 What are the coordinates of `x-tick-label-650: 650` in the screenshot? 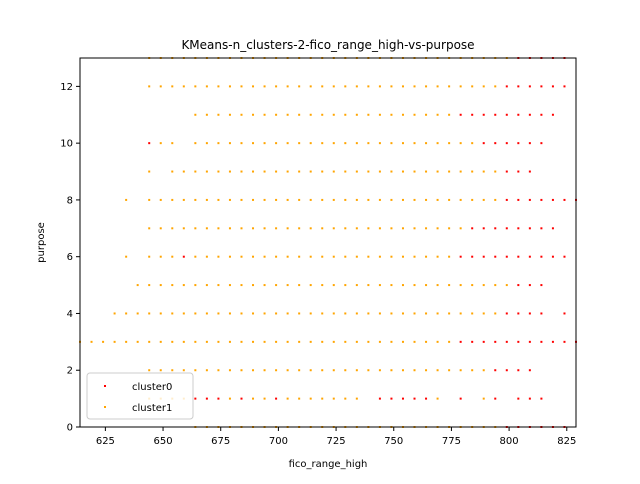 It's located at (163, 441).